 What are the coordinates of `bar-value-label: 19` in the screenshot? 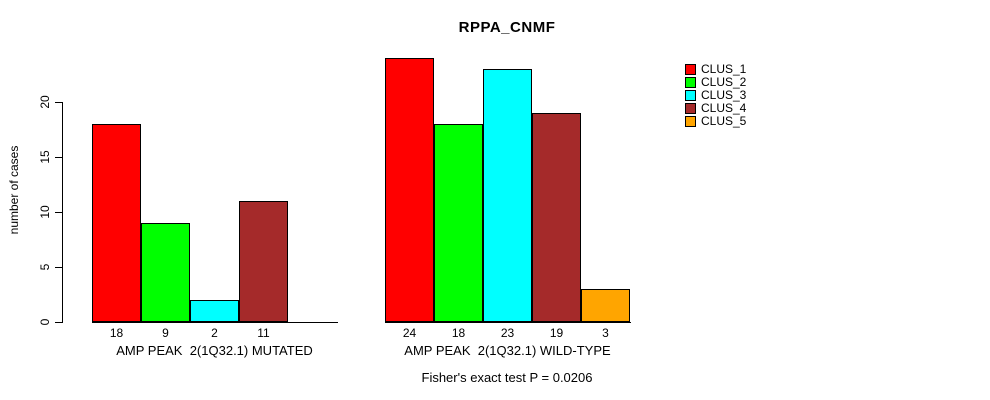 It's located at (556, 333).